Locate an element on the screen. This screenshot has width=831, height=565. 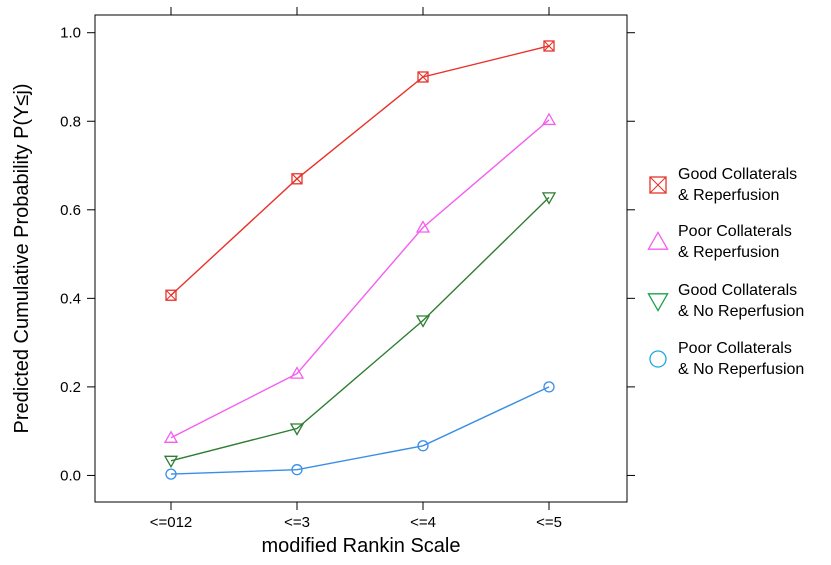
series-line is located at coordinates (360, 430).